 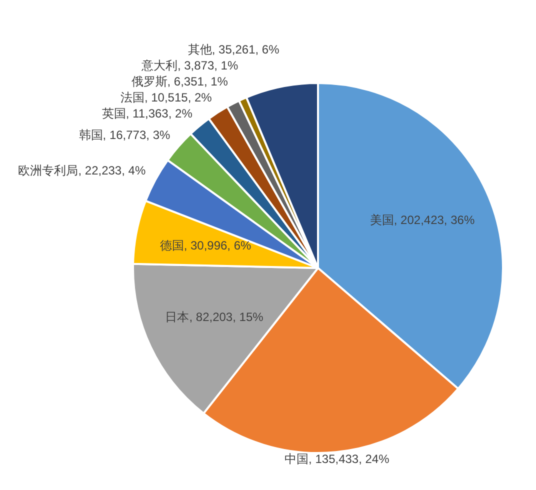 What do you see at coordinates (166, 97) in the screenshot?
I see `slice-label: 法国, 10,515, 2%` at bounding box center [166, 97].